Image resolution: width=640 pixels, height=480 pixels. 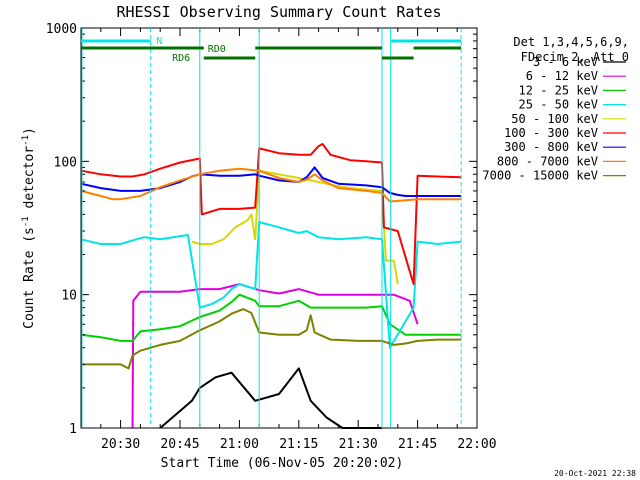 I want to click on x-tick-label: 21:00, so click(x=239, y=444).